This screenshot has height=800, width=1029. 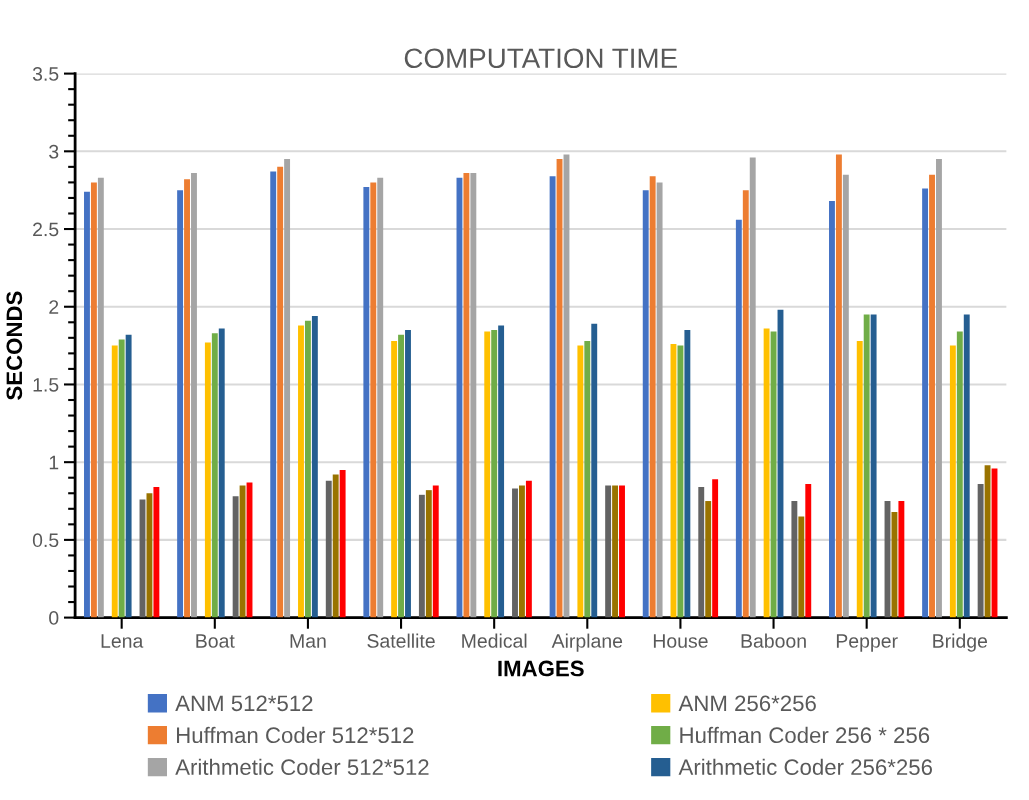 What do you see at coordinates (805, 735) in the screenshot?
I see `legend-label: Huffman Coder 256 * 256` at bounding box center [805, 735].